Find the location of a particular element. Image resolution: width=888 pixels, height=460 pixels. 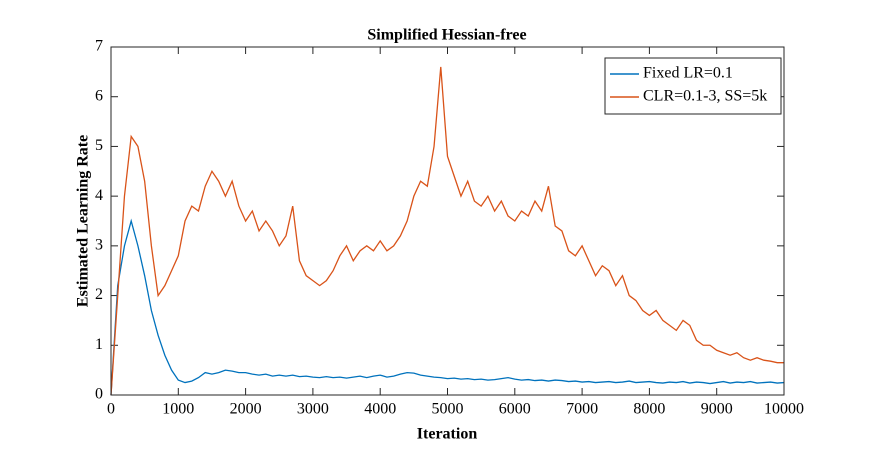

x-tick-label: 4000 is located at coordinates (380, 409).